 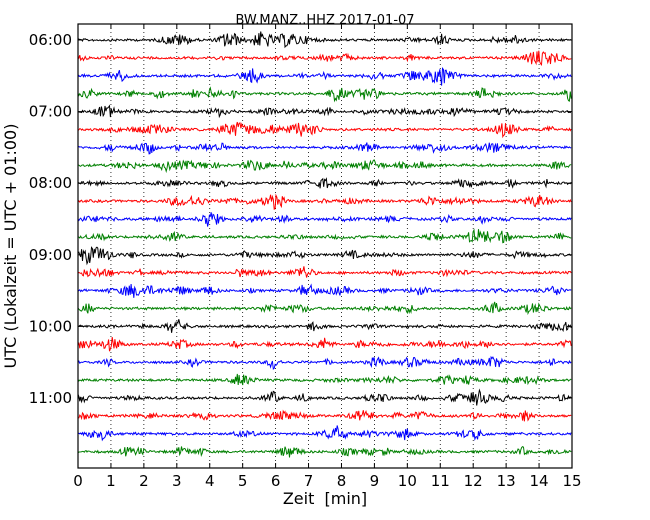 I want to click on y-axis-label: UTC (Lokalzeit = UTC + 01:00), so click(x=10, y=246).